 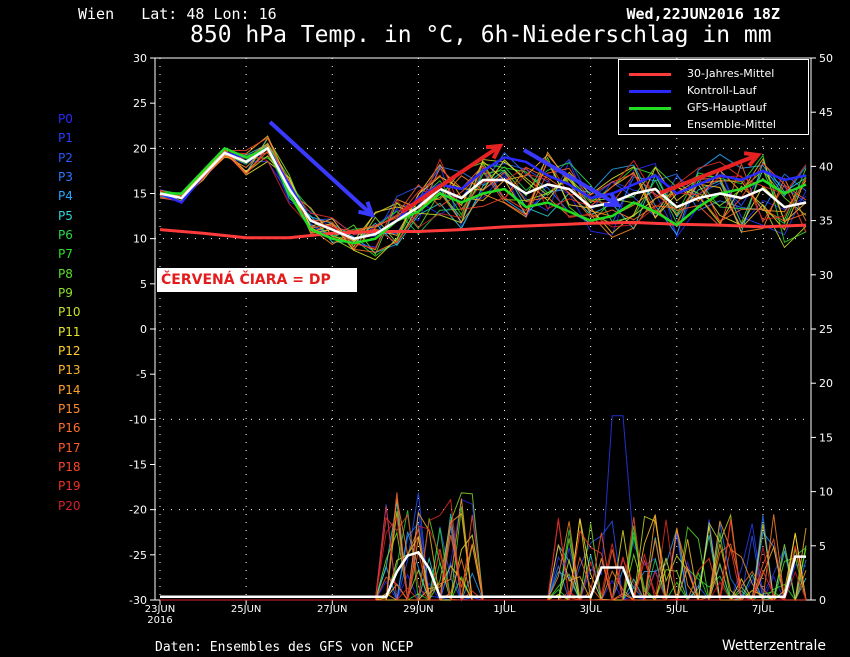 What do you see at coordinates (284, 647) in the screenshot?
I see `data-source-label: Daten: Ensembles des GFS von NCEP` at bounding box center [284, 647].